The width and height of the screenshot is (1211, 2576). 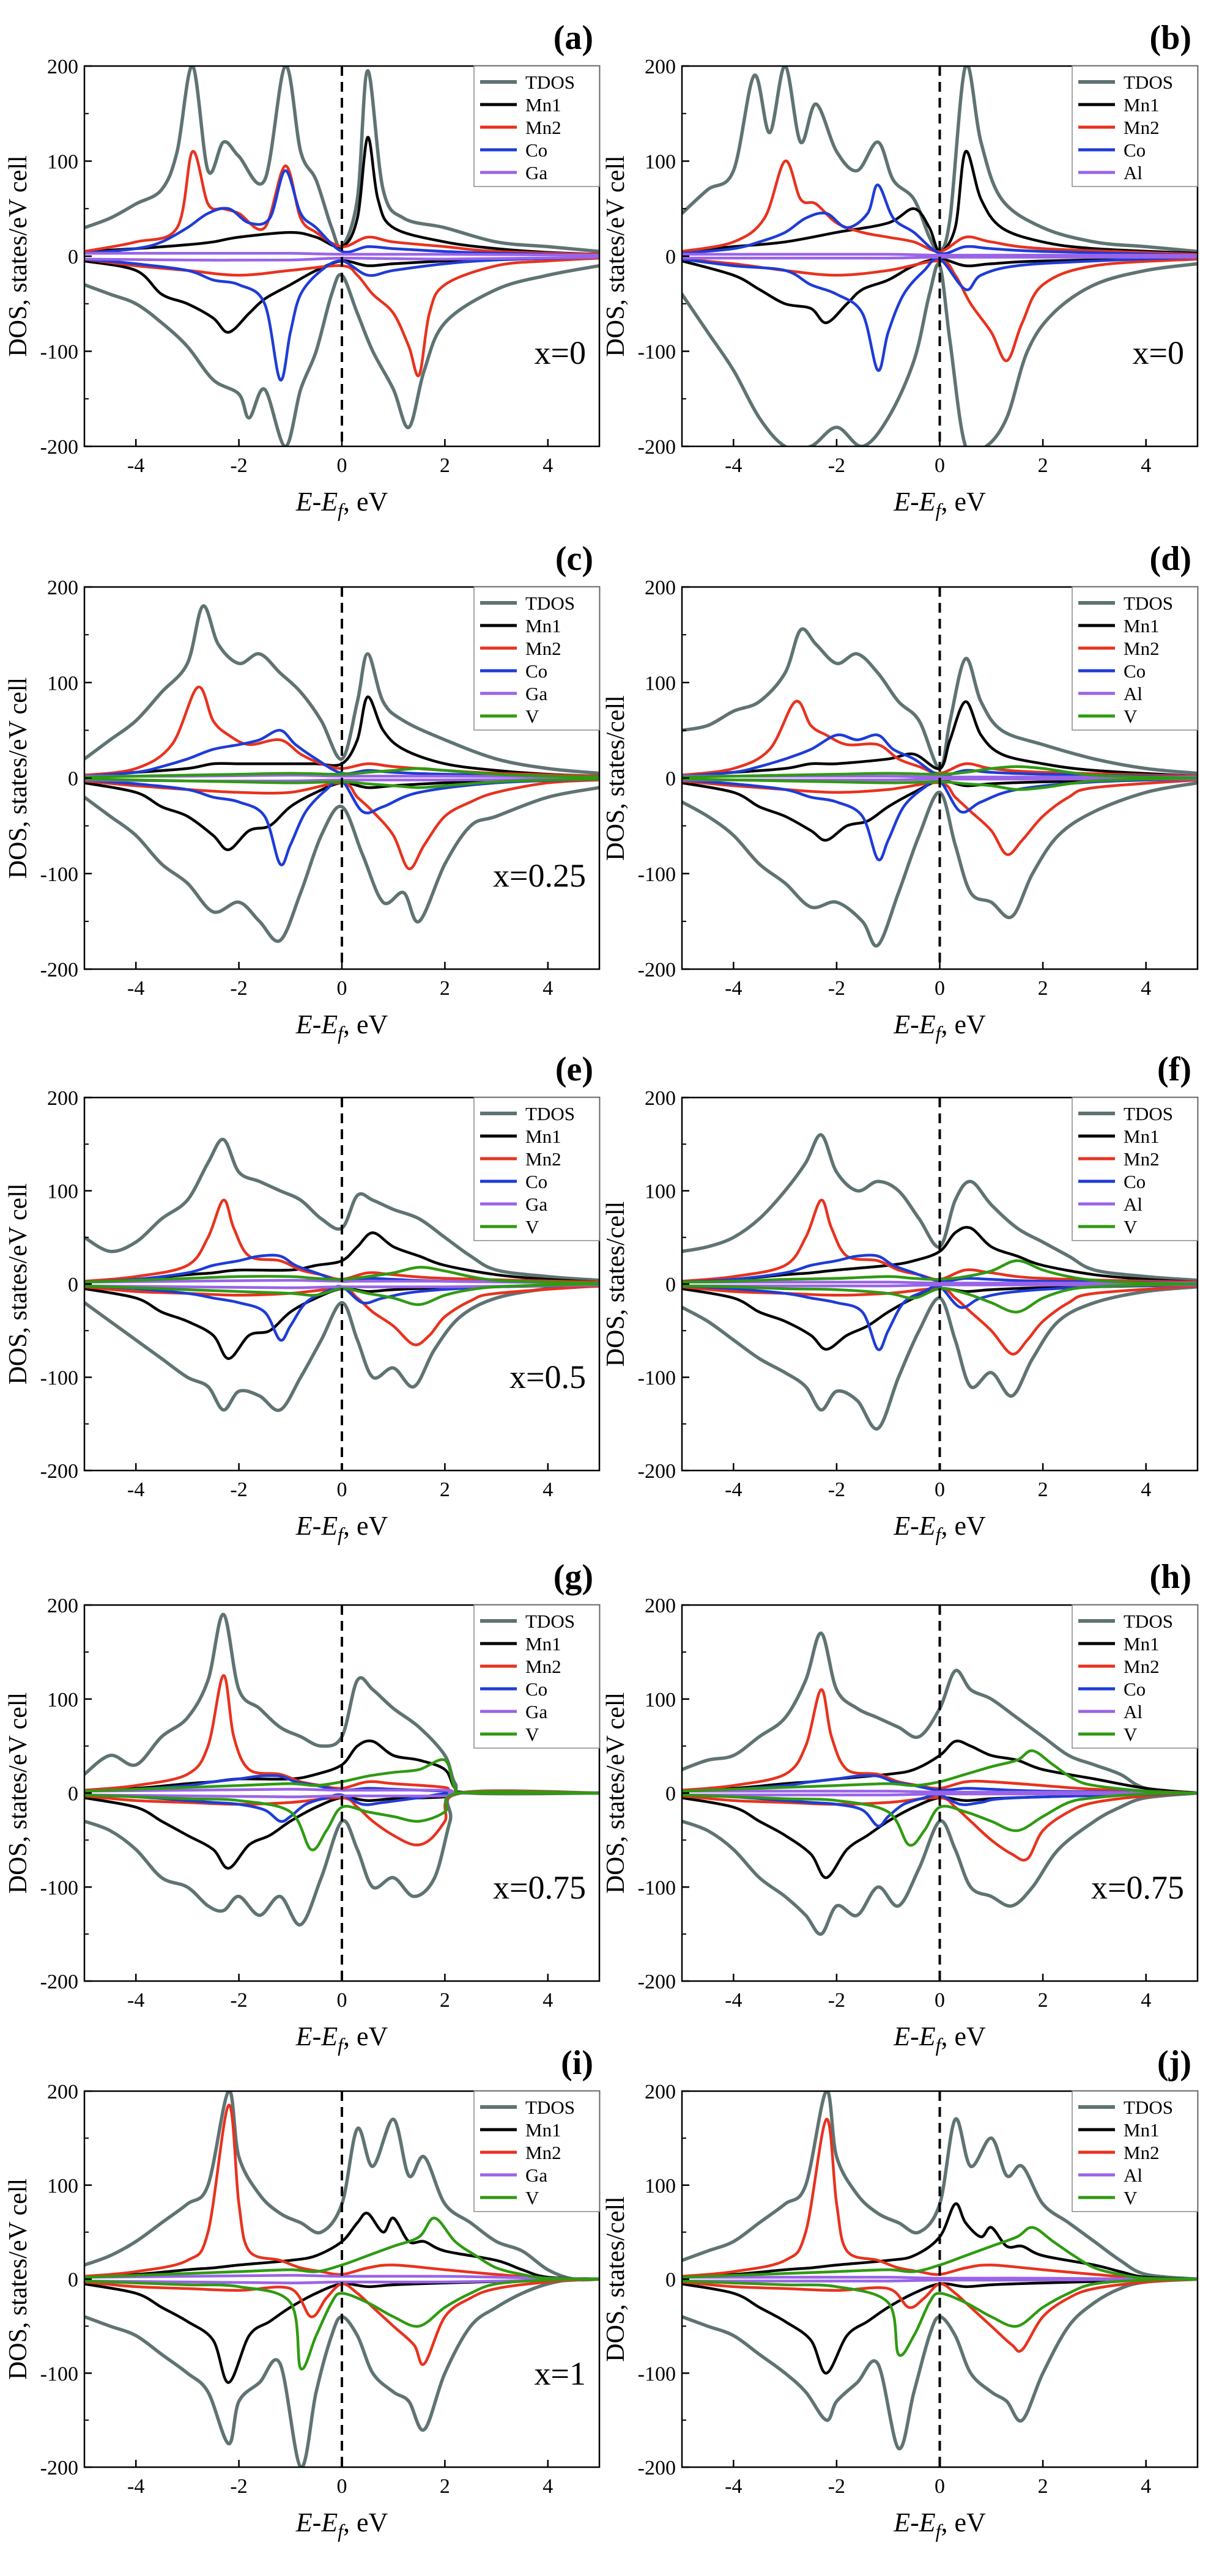 What do you see at coordinates (1174, 2063) in the screenshot?
I see `panel-letter: (j)` at bounding box center [1174, 2063].